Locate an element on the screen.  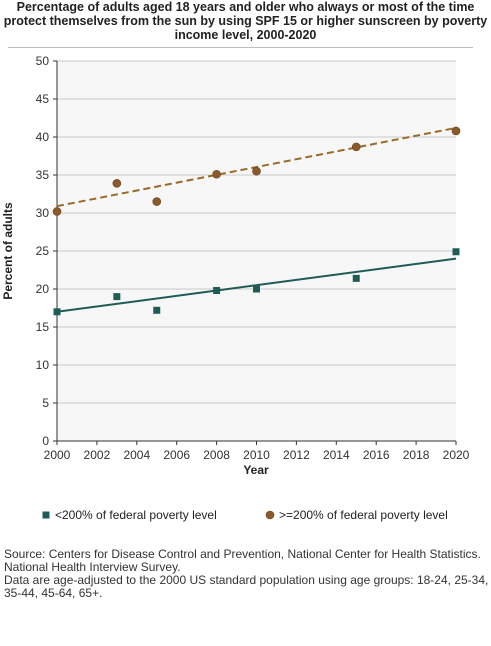
x-tick-label: 2018 is located at coordinates (416, 455).